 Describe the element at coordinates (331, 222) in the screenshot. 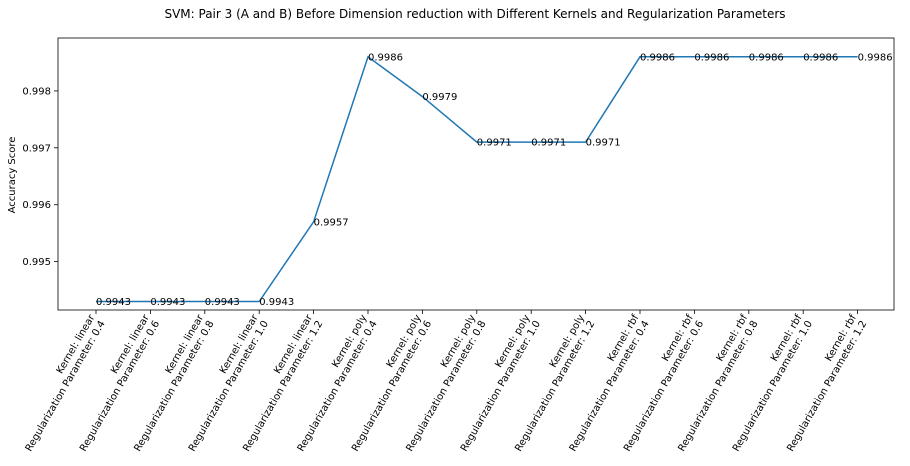

I see `data-value-label: 0.9957` at that location.